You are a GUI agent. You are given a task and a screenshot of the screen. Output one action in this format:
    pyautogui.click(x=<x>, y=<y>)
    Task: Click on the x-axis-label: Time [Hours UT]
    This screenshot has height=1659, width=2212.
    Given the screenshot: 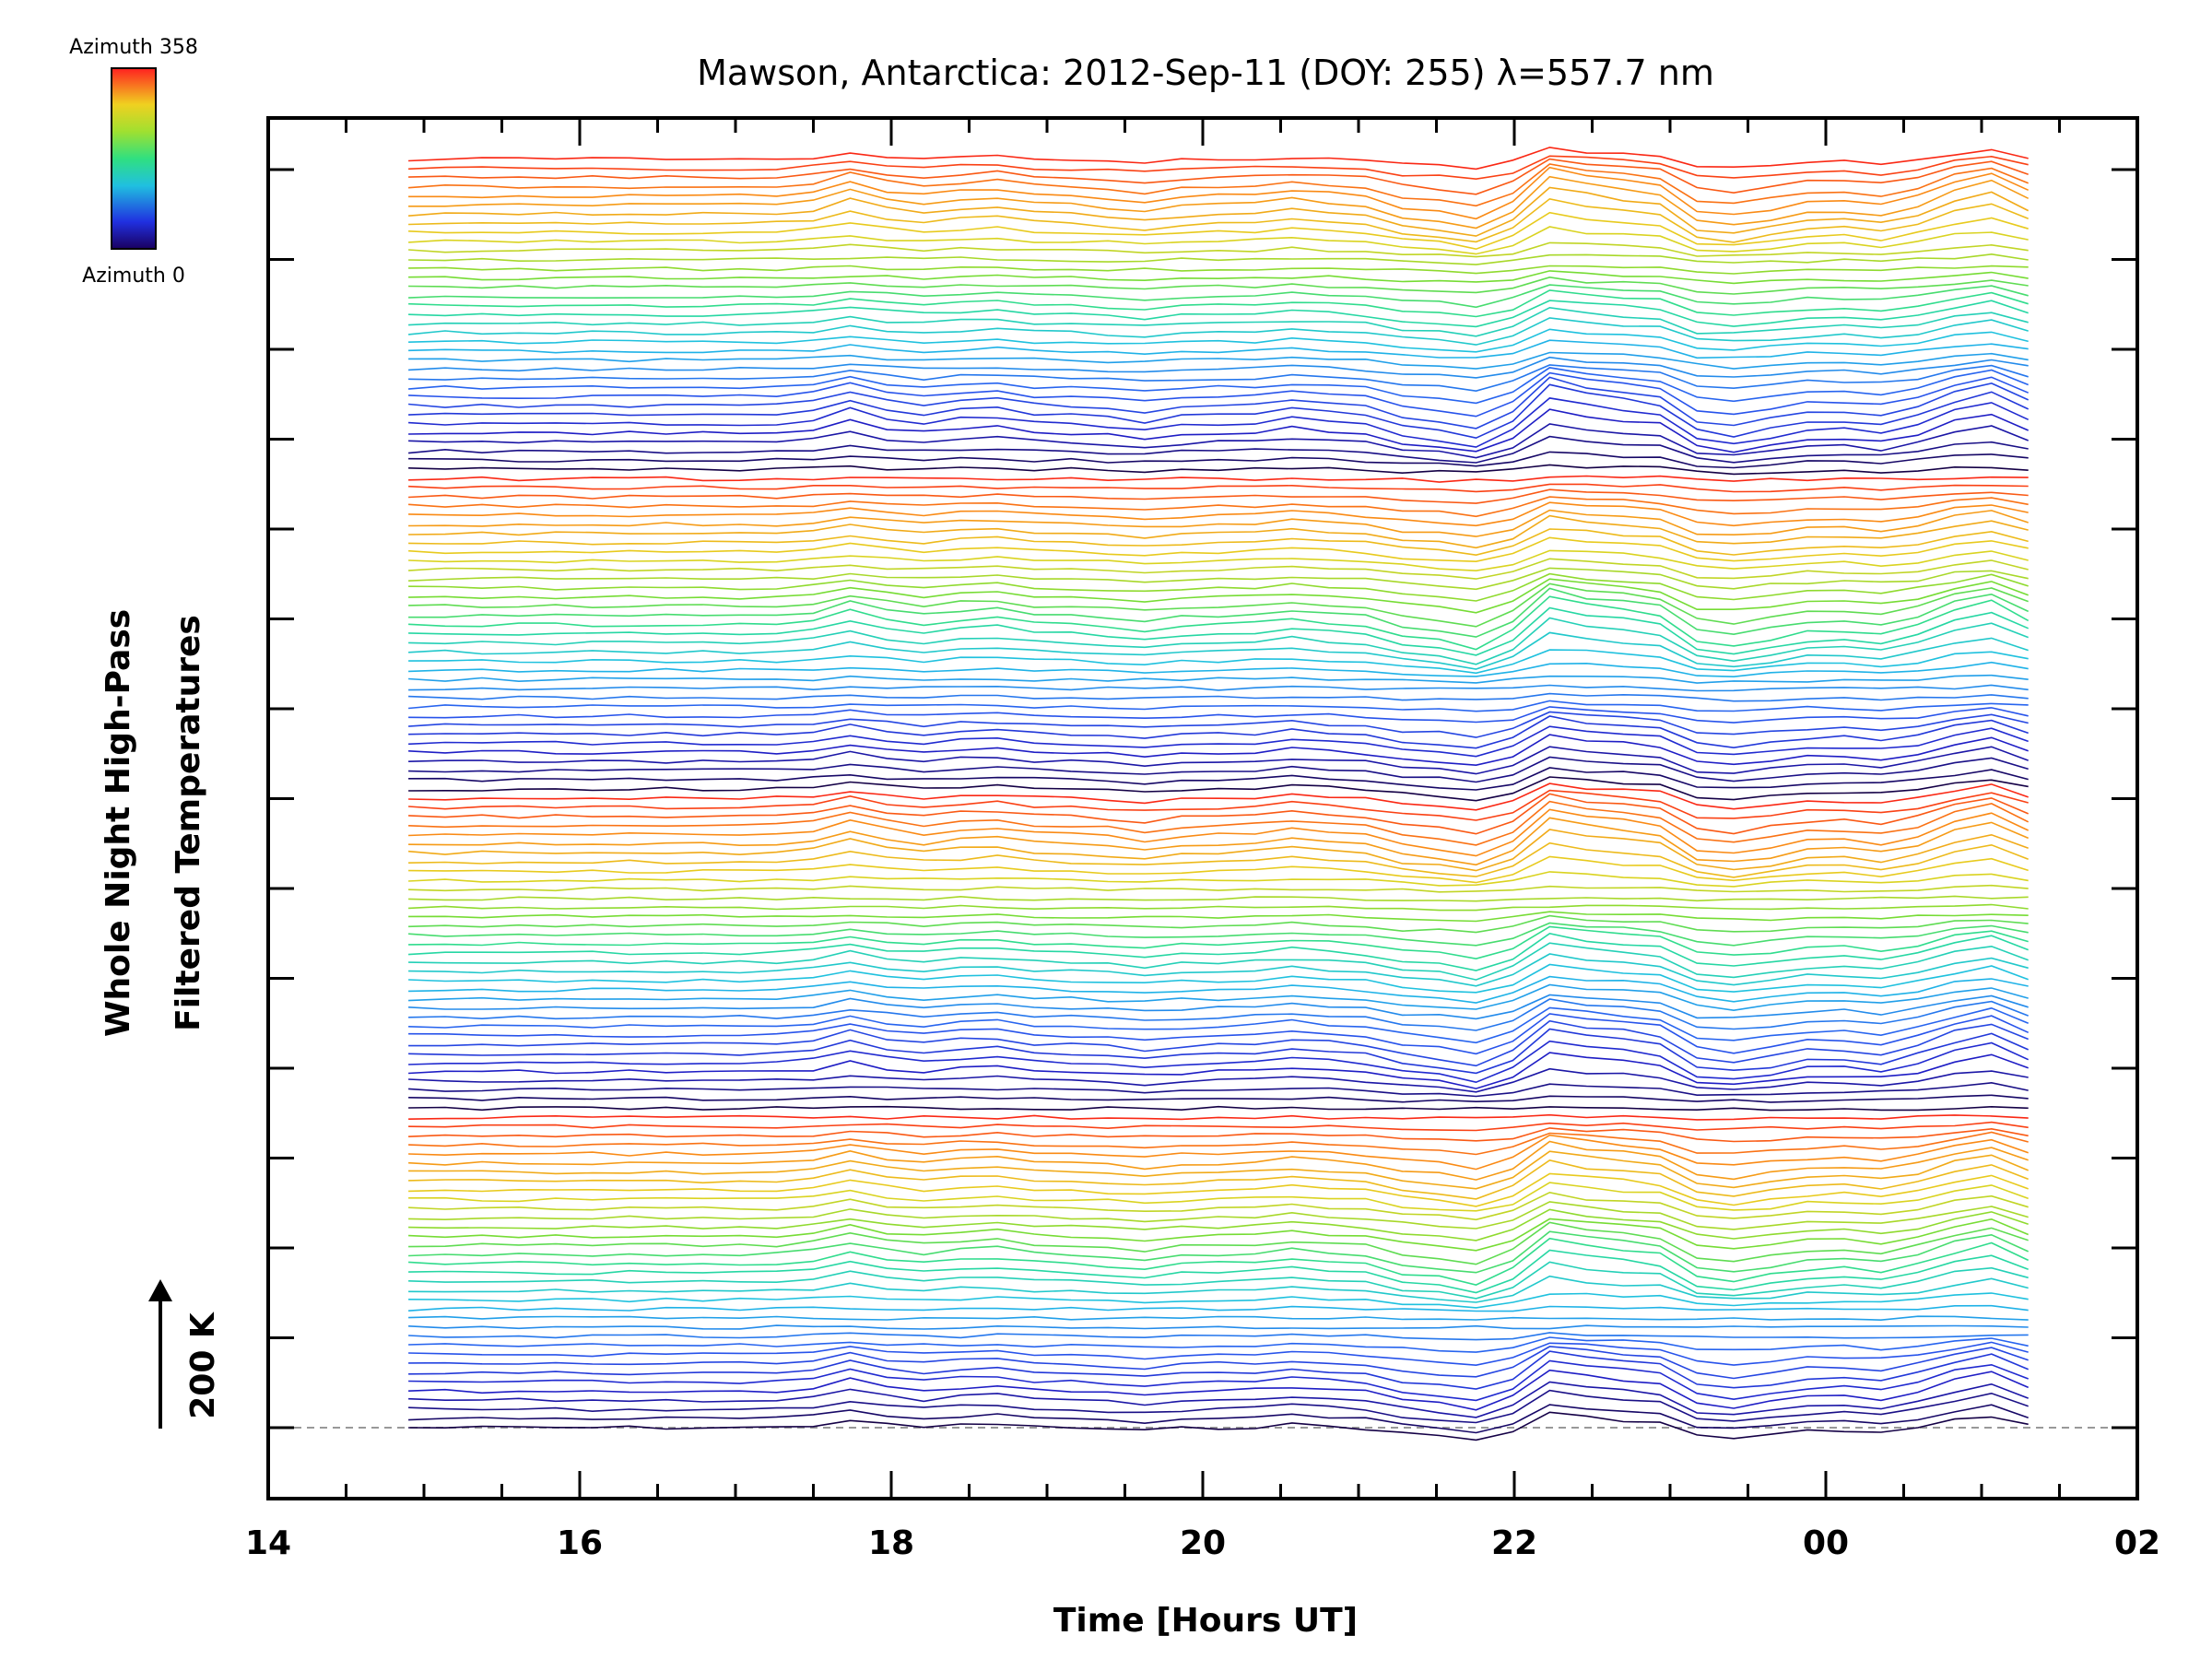 What is the action you would take?
    pyautogui.click(x=1205, y=1621)
    